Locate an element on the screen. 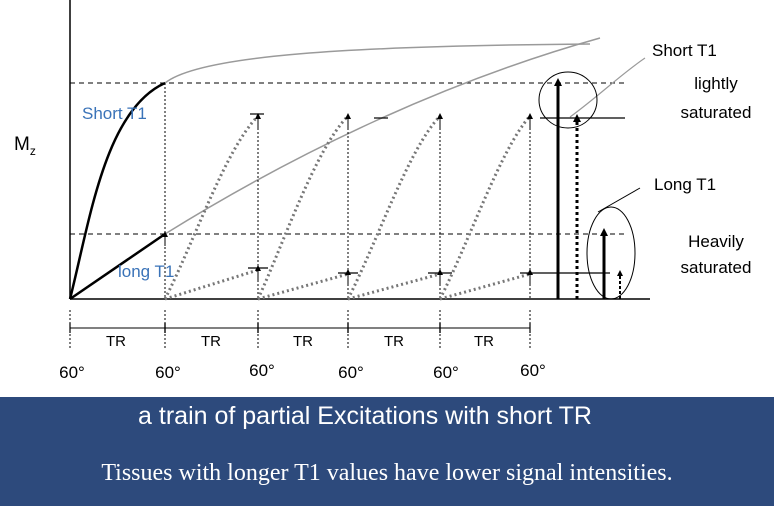 Image resolution: width=774 pixels, height=506 pixels. tr-interval-labels: TR TR TR TR TR is located at coordinates (300, 341).